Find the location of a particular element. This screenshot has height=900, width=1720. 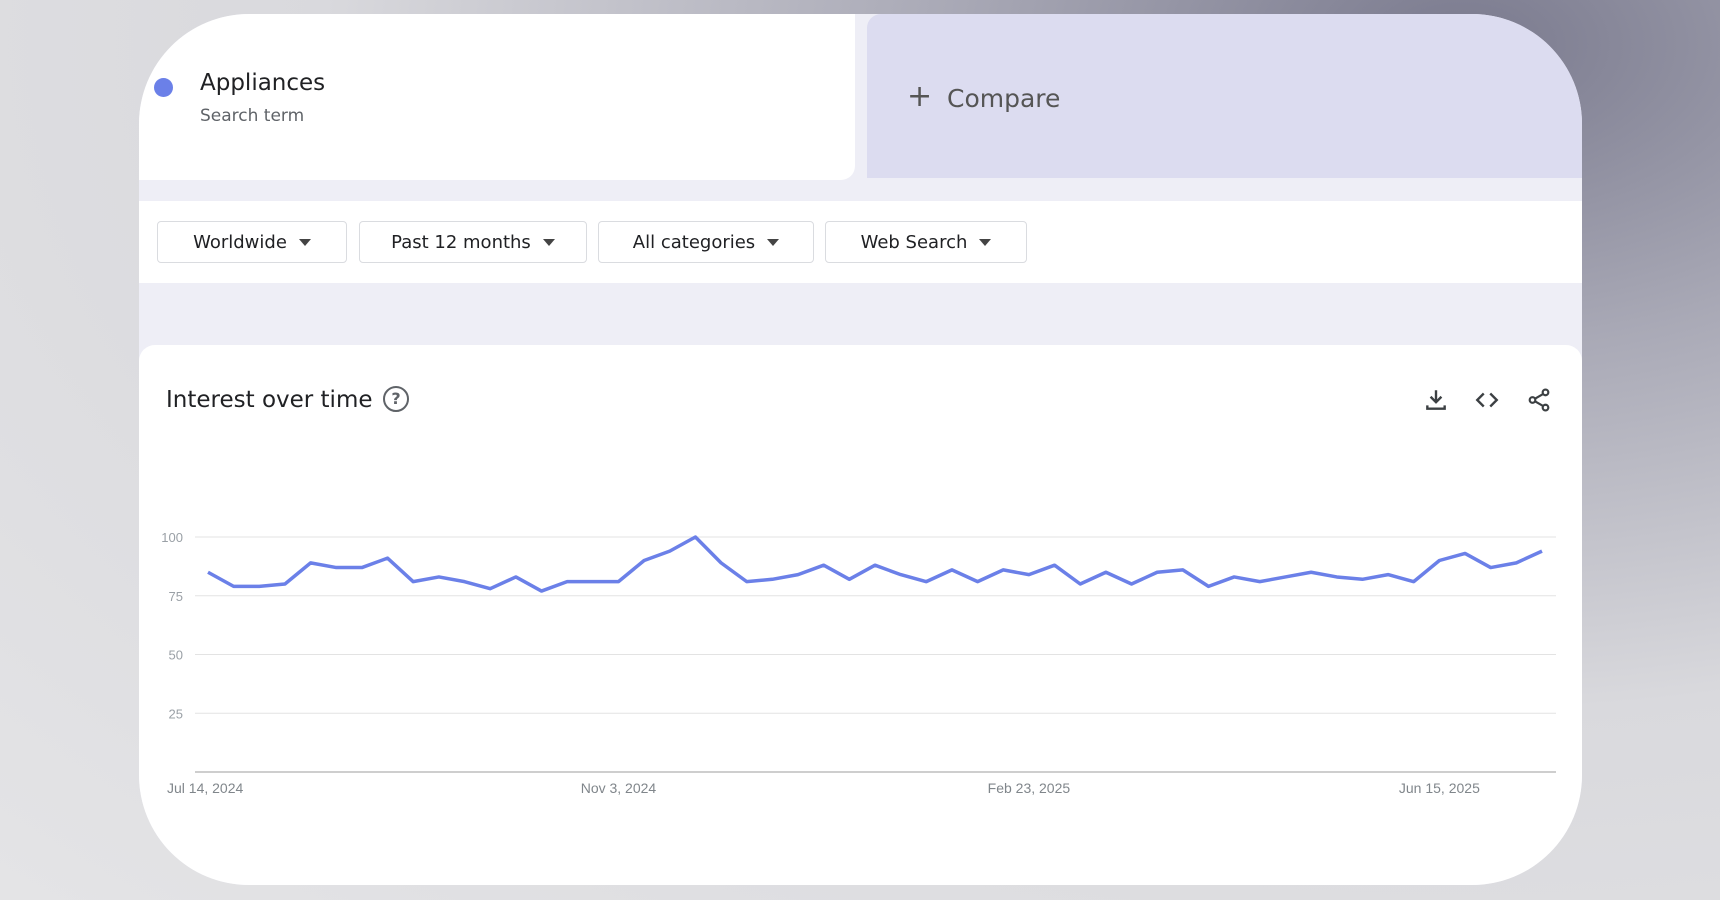

chart-title: Interest over time is located at coordinates (269, 400).